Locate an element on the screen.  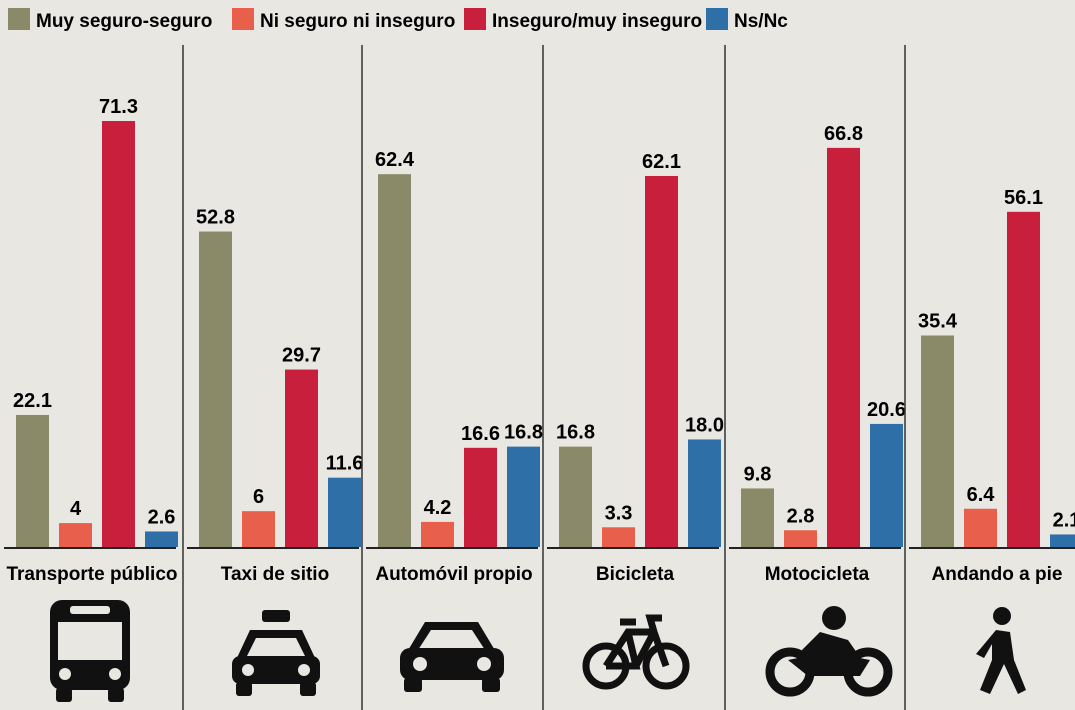
value-label: 11.6 is located at coordinates (345, 464).